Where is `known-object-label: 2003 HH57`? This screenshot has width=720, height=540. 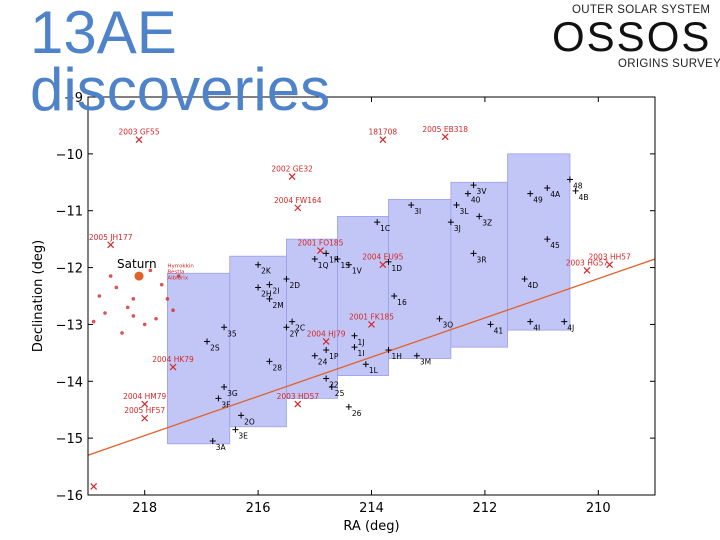
known-object-label: 2003 HH57 is located at coordinates (609, 257).